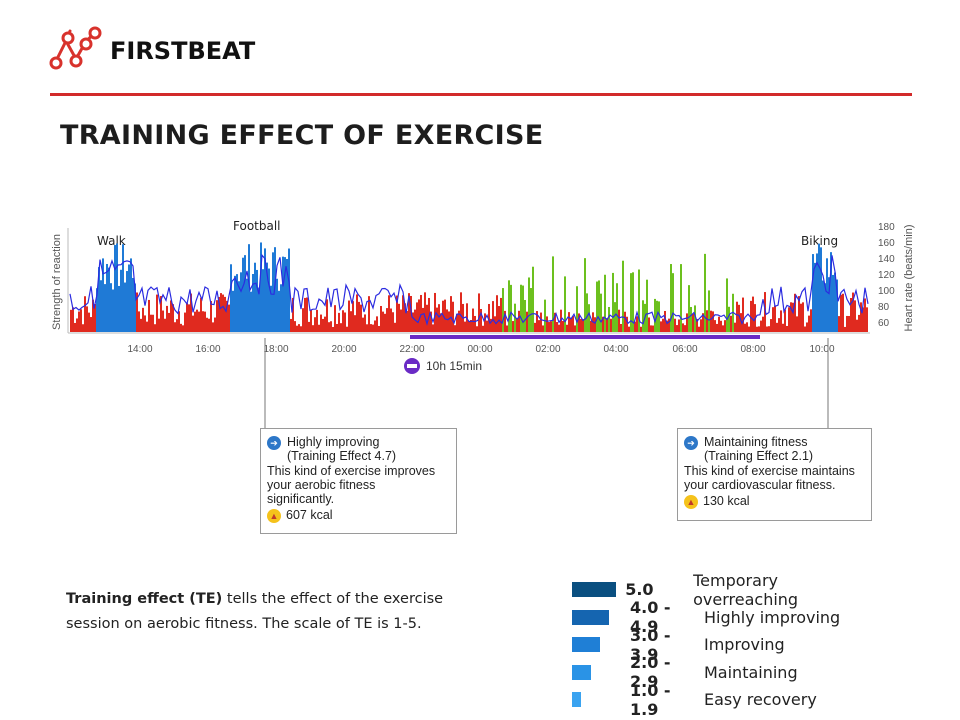 The height and width of the screenshot is (720, 960). I want to click on time-tick-label: 22:00, so click(411, 349).